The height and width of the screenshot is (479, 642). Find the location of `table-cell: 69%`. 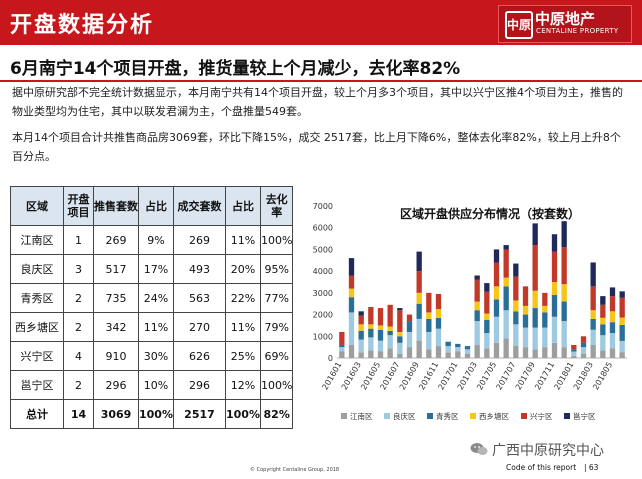

table-cell: 69% is located at coordinates (276, 356).